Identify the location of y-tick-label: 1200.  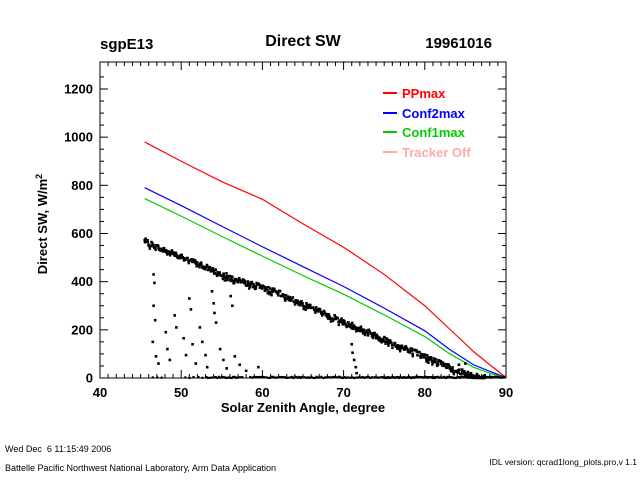
(78, 88).